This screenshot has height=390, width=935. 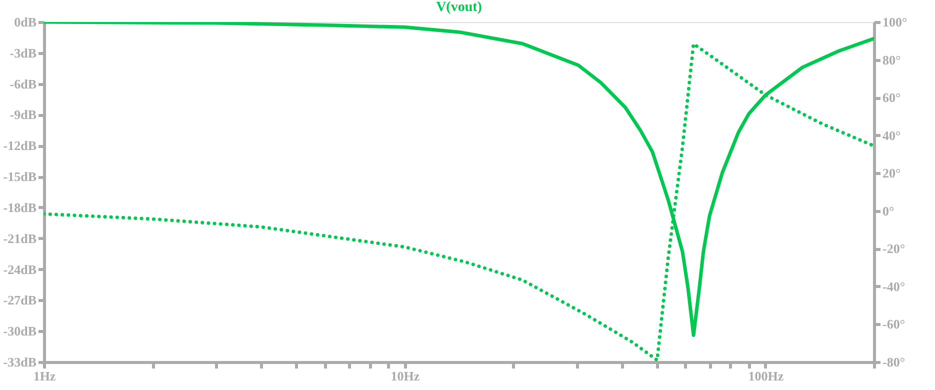 I want to click on y-tick-label: -30dB, so click(x=20, y=331).